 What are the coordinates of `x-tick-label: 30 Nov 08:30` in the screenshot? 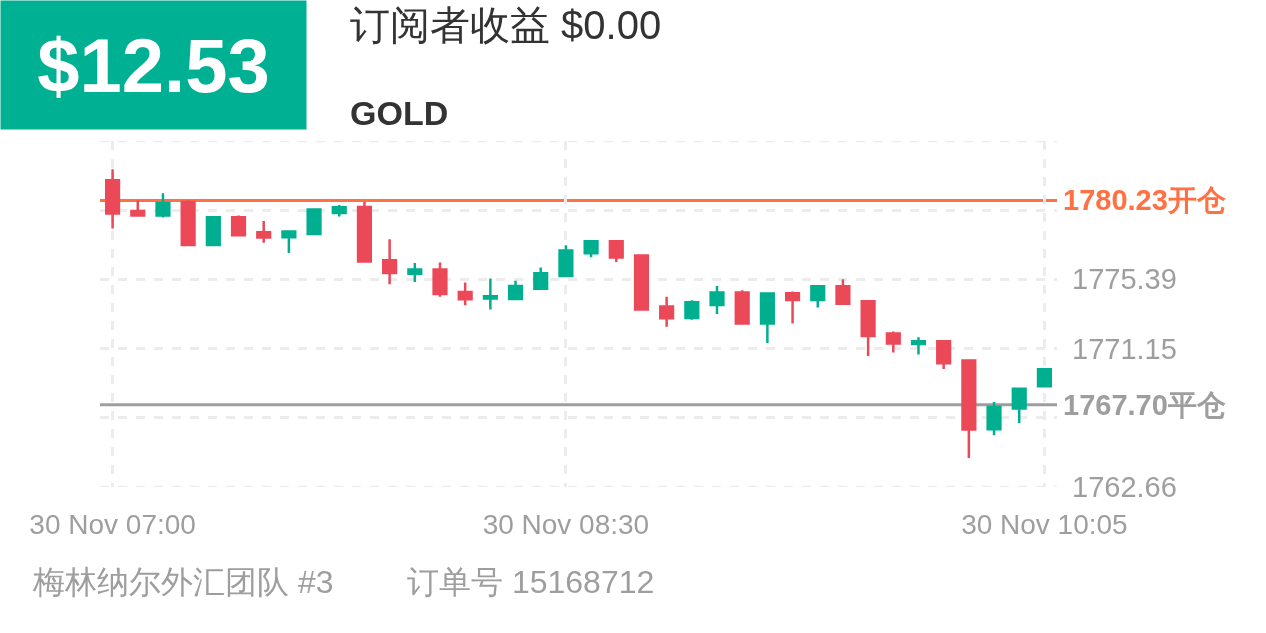 It's located at (566, 524).